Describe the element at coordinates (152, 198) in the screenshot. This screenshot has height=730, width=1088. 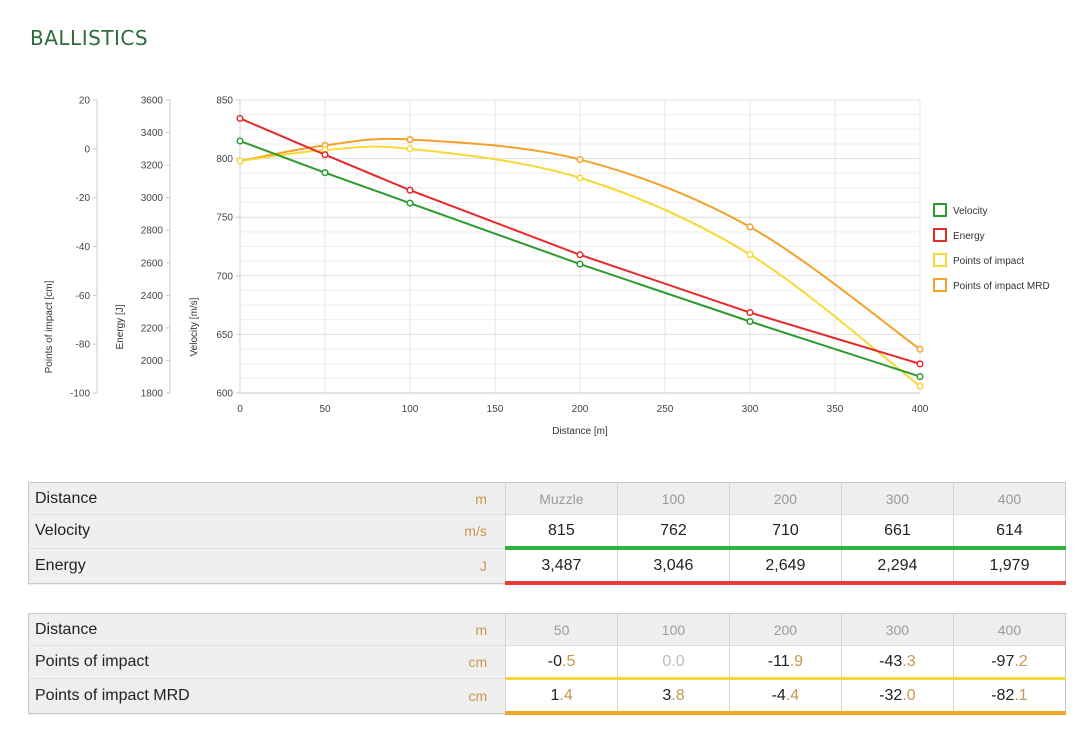
I see `energy-tick-label: 3000` at that location.